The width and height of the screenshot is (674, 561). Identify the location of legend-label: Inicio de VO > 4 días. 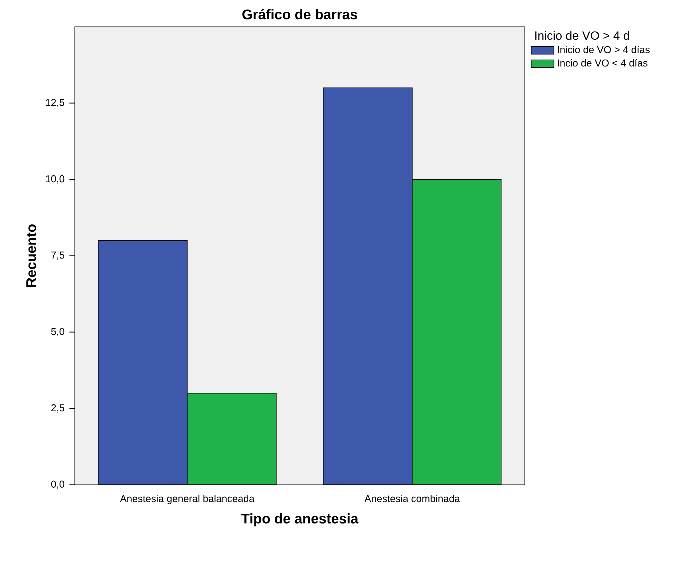
(604, 50).